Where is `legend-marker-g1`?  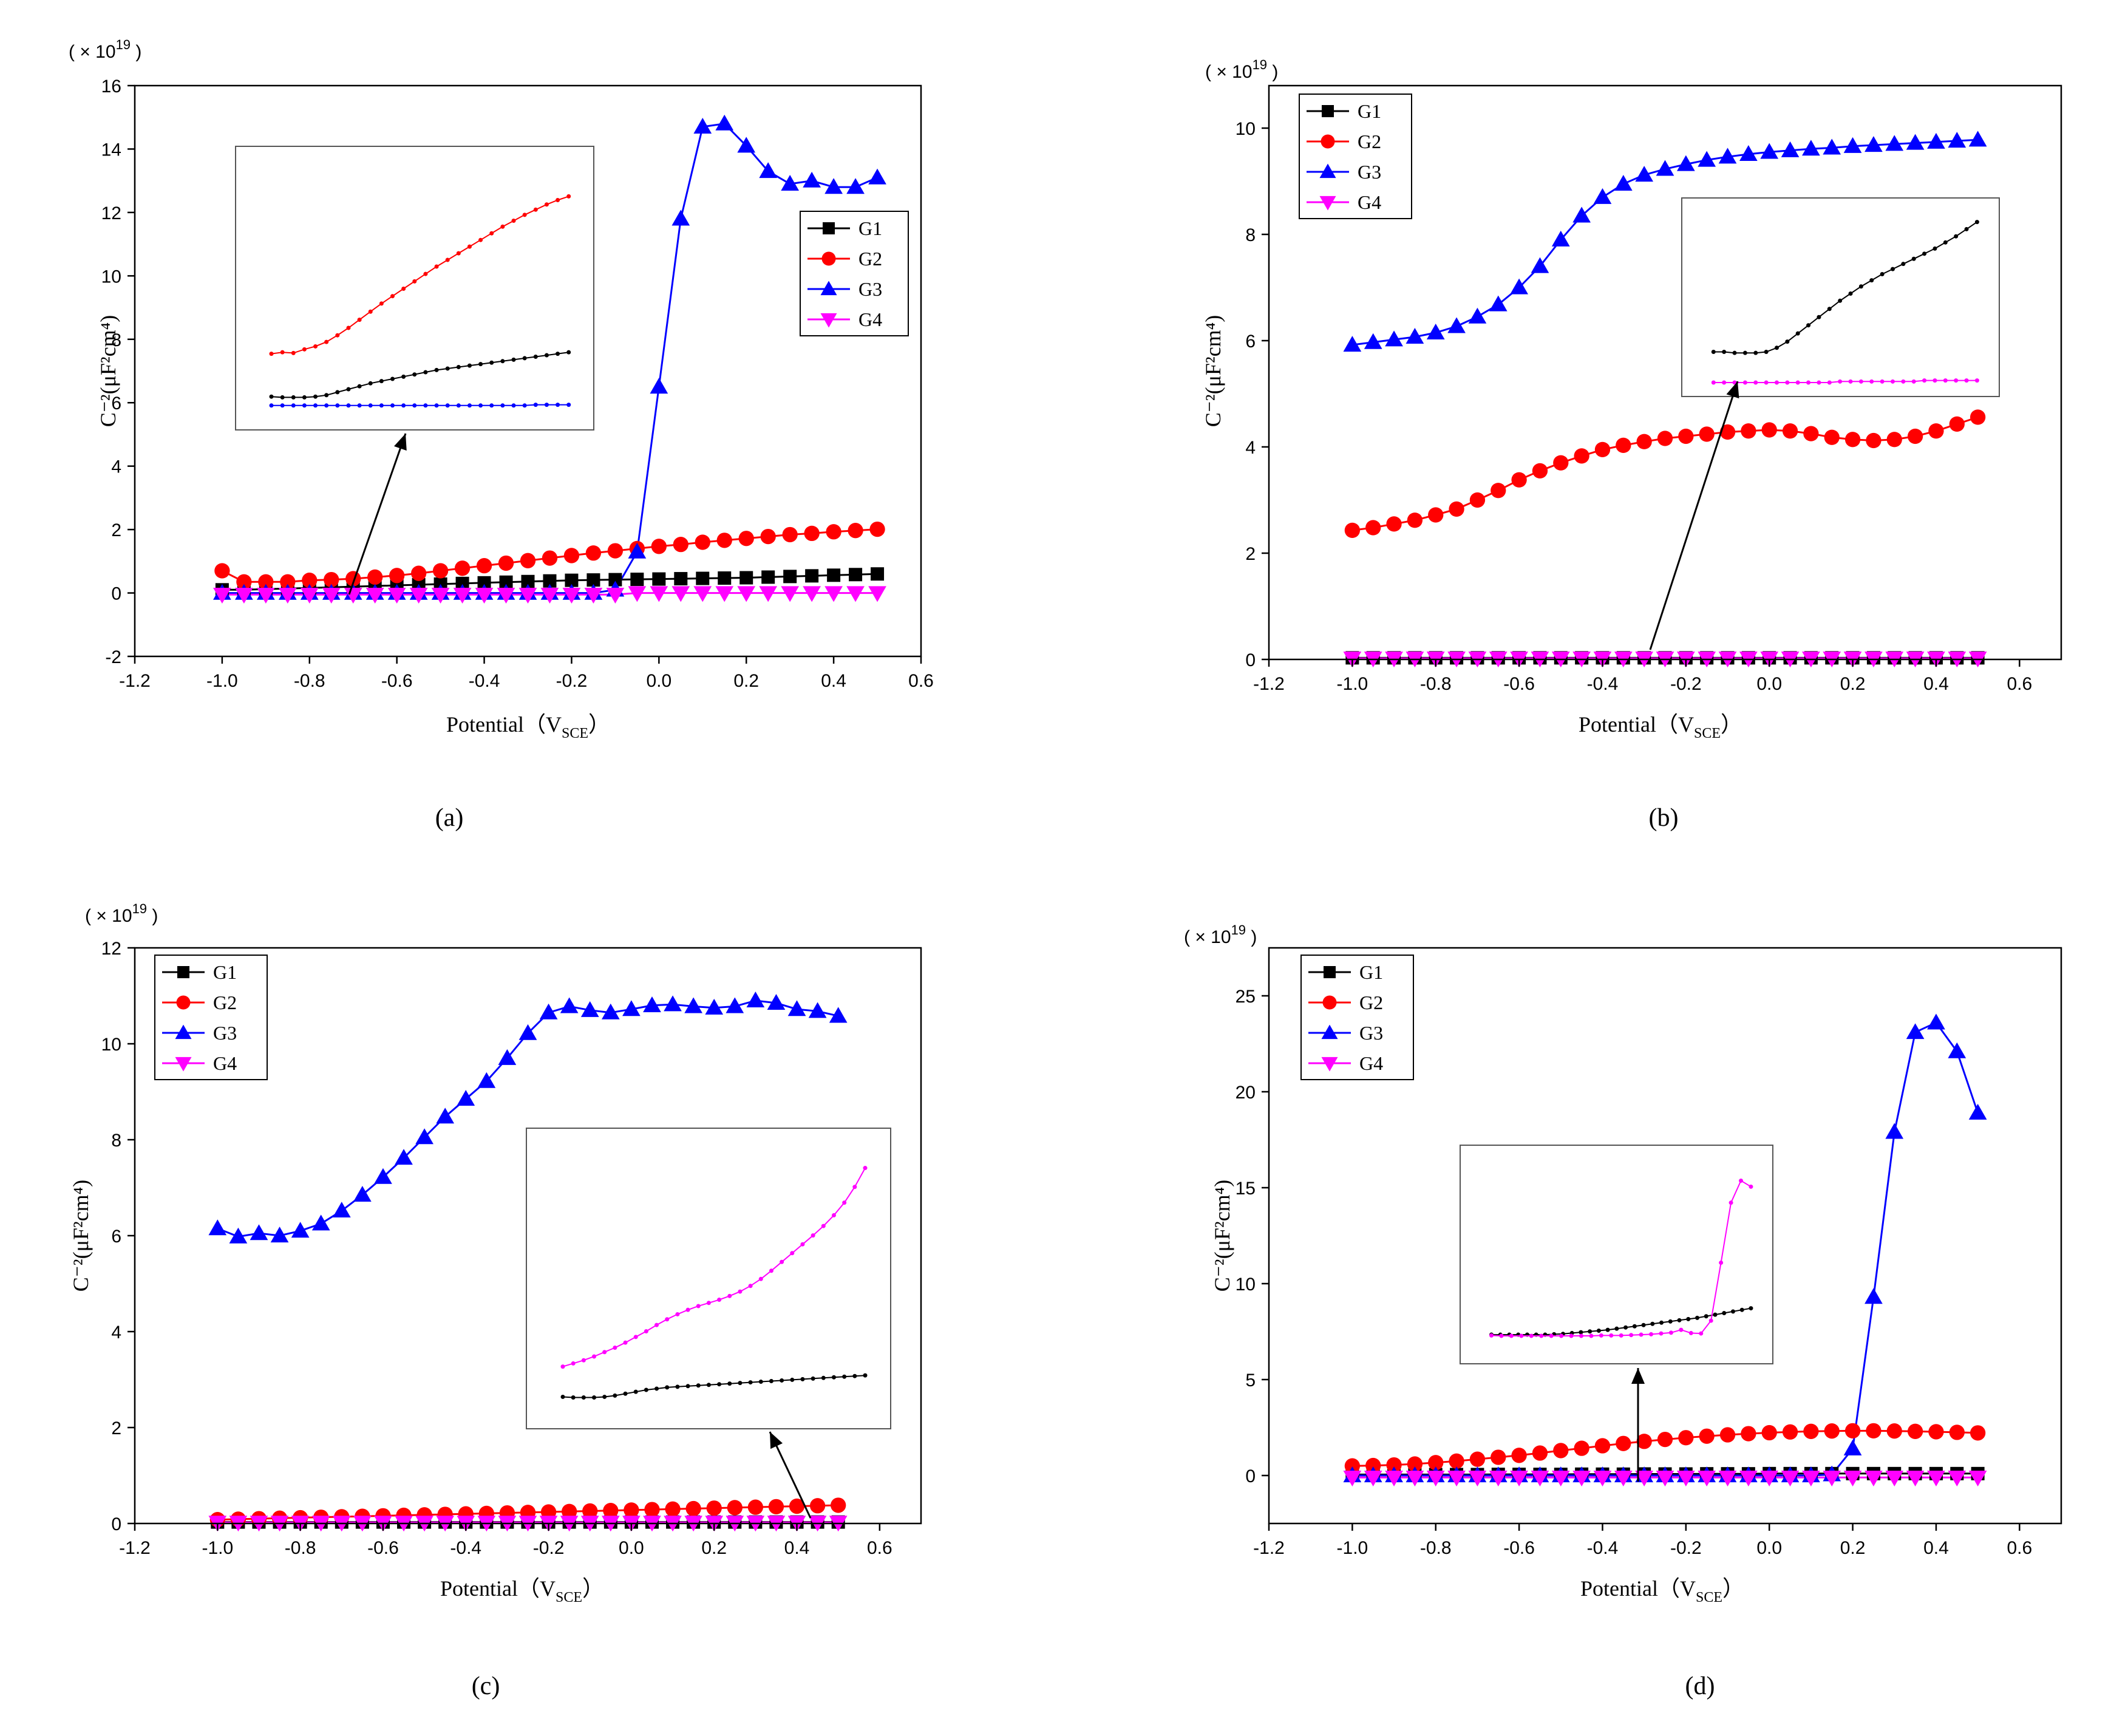
legend-marker-g1 is located at coordinates (829, 228).